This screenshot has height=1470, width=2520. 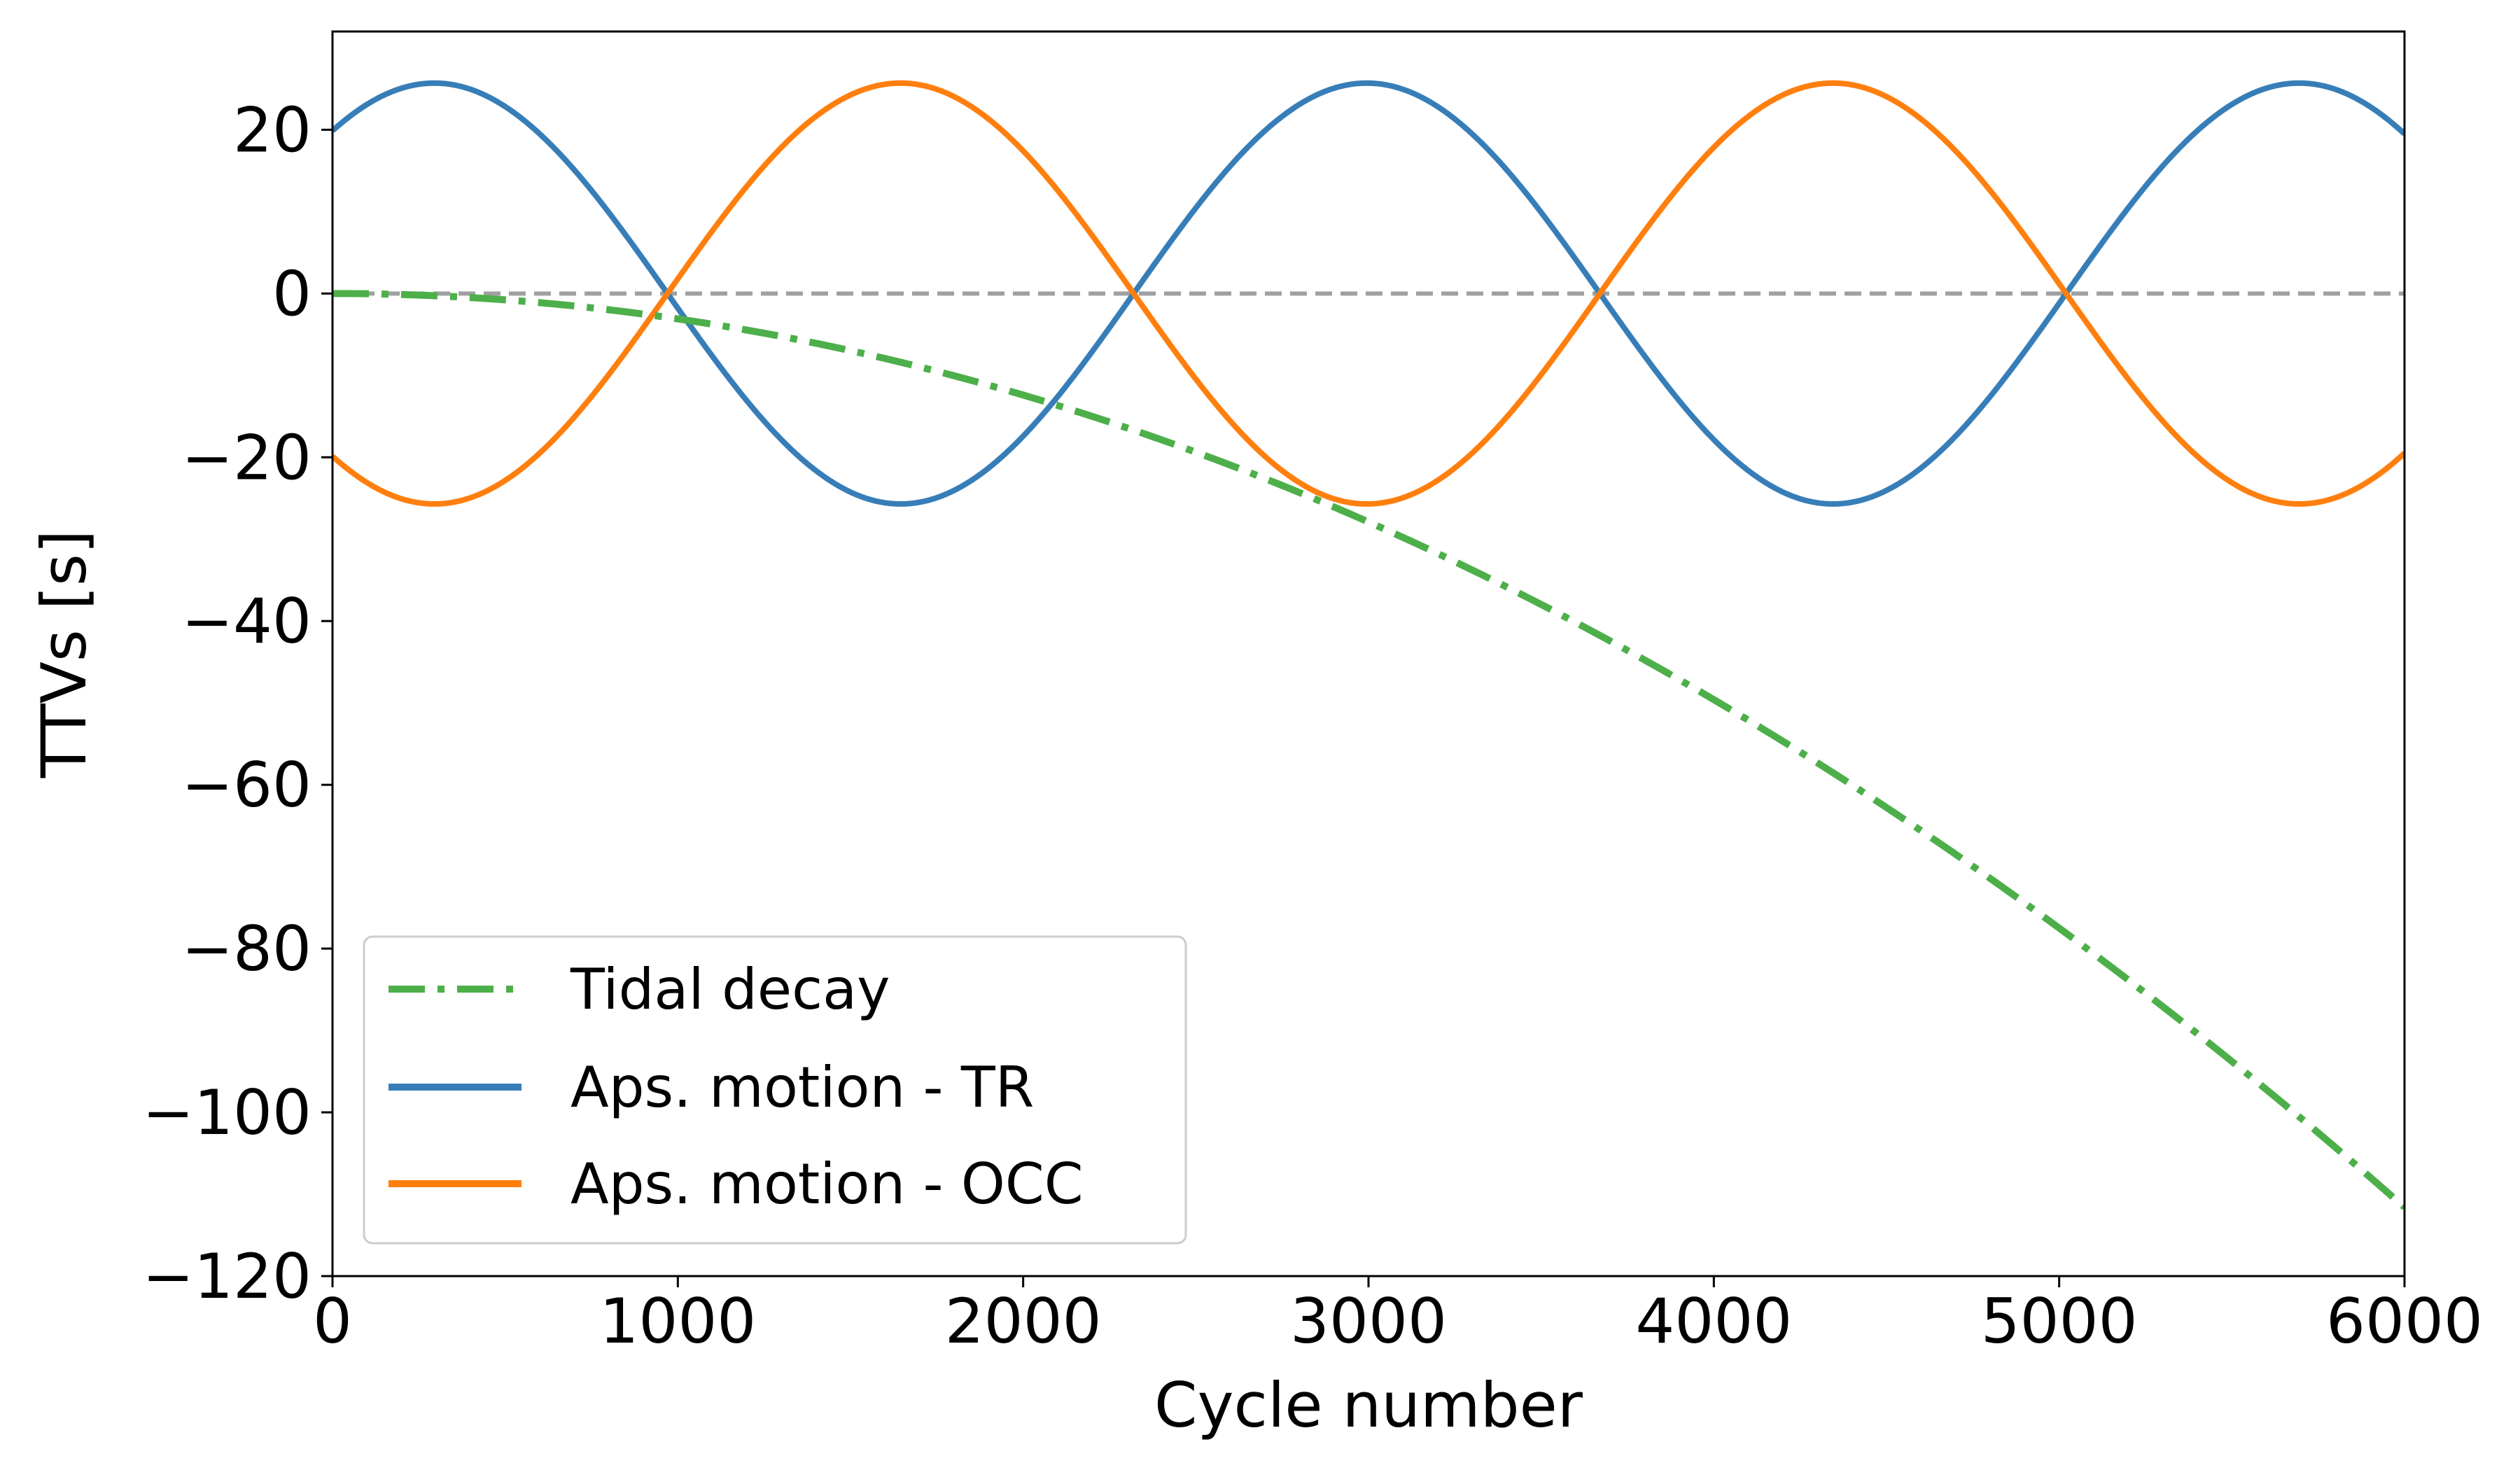 What do you see at coordinates (292, 294) in the screenshot?
I see `y-tick-label: 0` at bounding box center [292, 294].